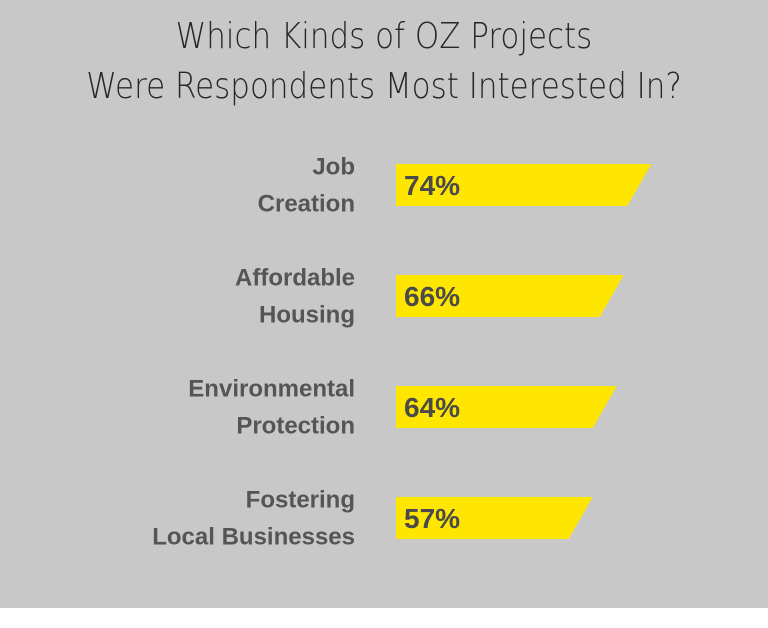 Image resolution: width=768 pixels, height=628 pixels. Describe the element at coordinates (333, 167) in the screenshot. I see `category-label-1-line-1: Job` at that location.